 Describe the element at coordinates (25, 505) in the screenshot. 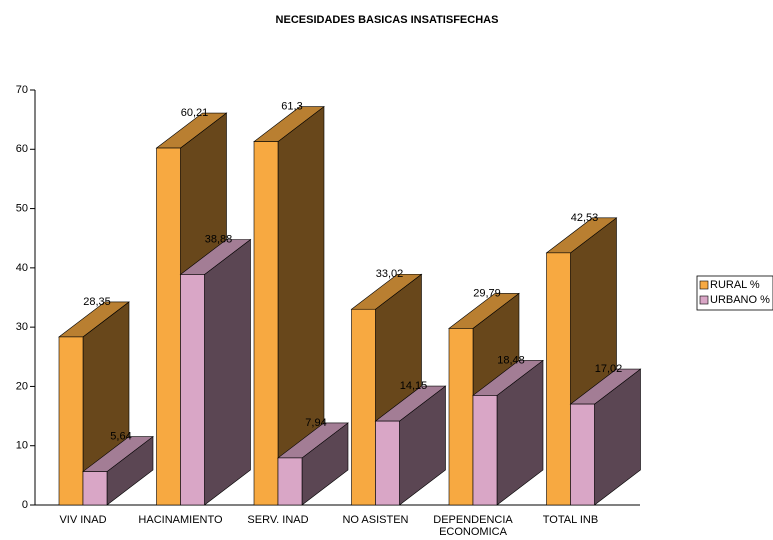

I see `y-tick-label: 0` at that location.